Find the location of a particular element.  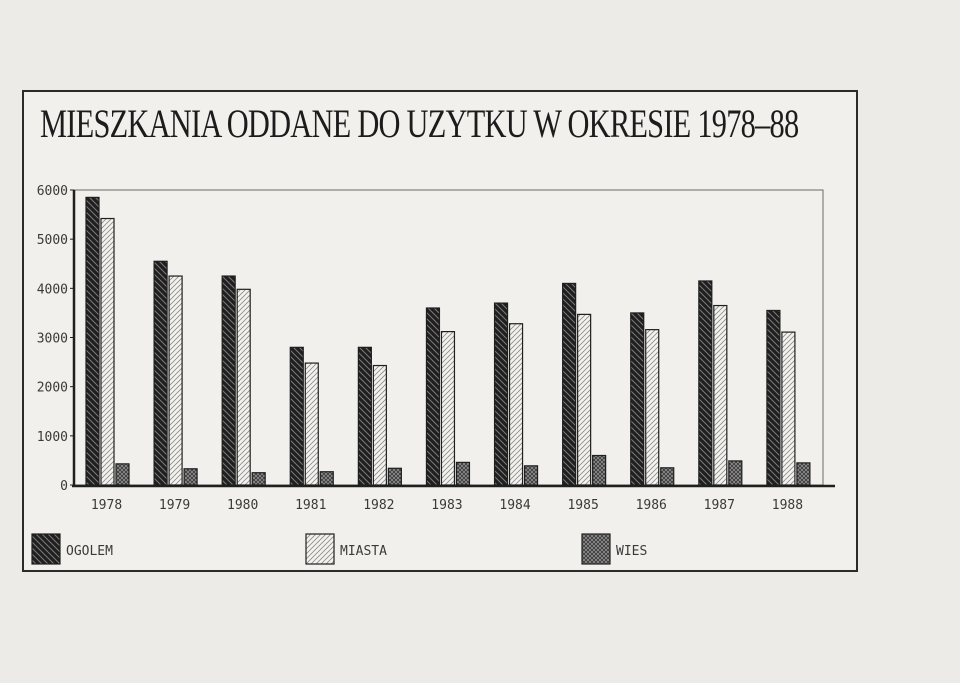

bar-wies-1982 is located at coordinates (394, 476).